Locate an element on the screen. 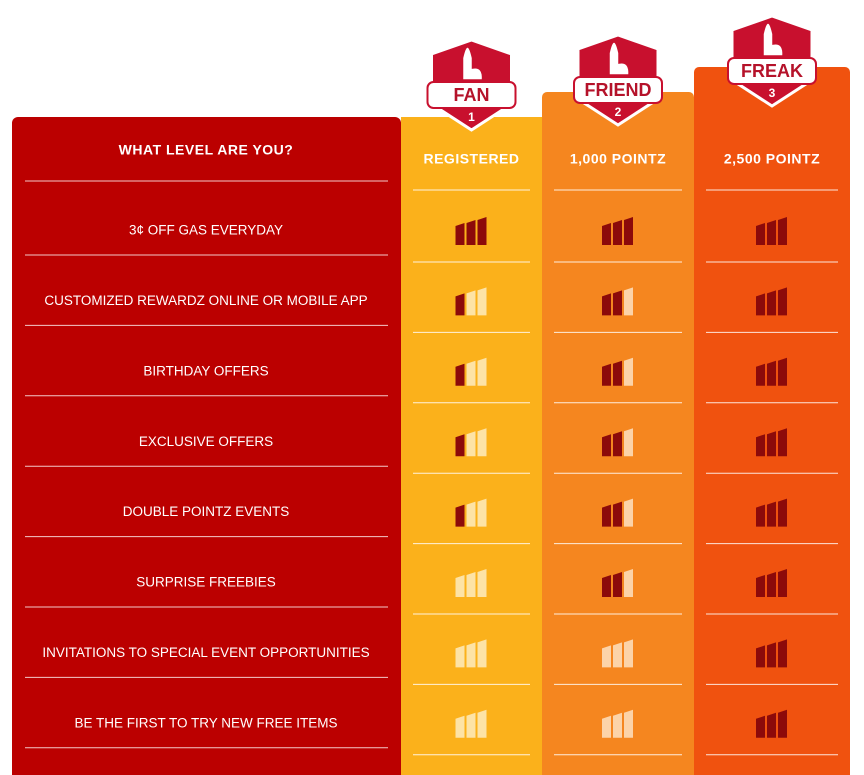 This screenshot has height=775, width=864. tier-badge: FREAK 3 is located at coordinates (772, 61).